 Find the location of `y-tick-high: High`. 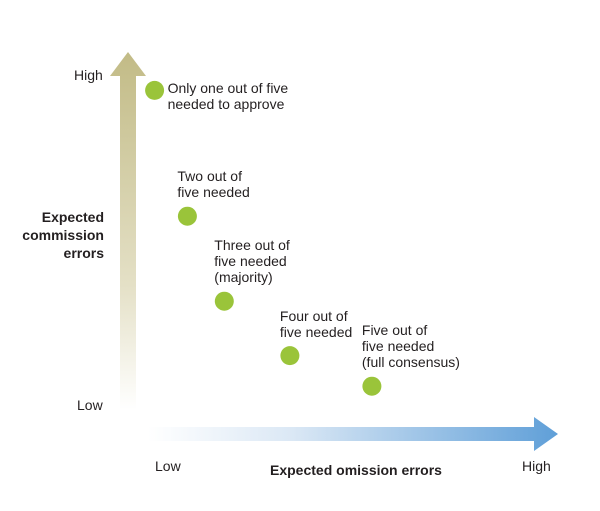

y-tick-high: High is located at coordinates (88, 75).